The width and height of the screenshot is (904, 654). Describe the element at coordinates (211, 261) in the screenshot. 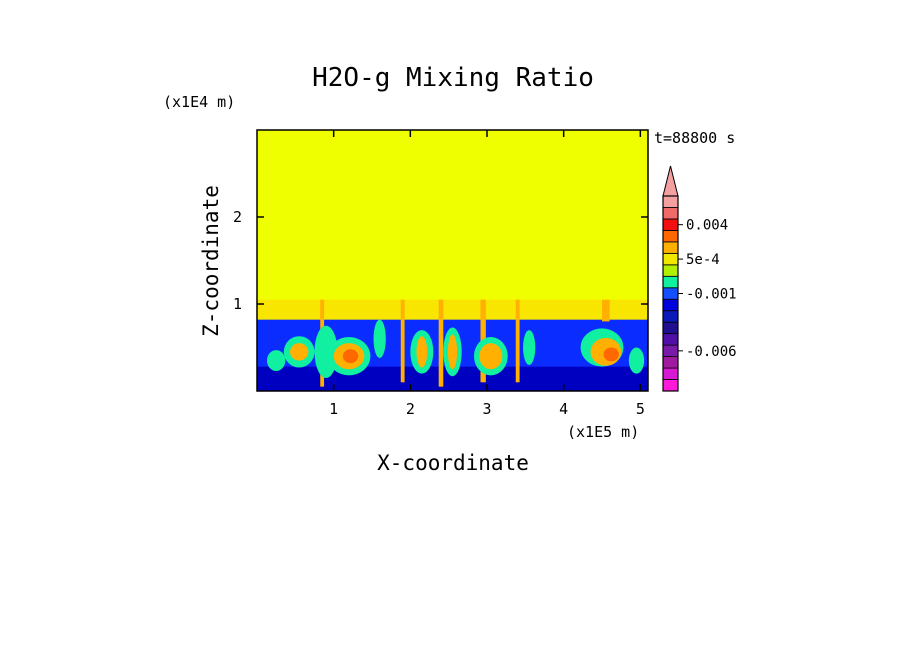

I see `y-axis-label: Z-coordinate` at that location.